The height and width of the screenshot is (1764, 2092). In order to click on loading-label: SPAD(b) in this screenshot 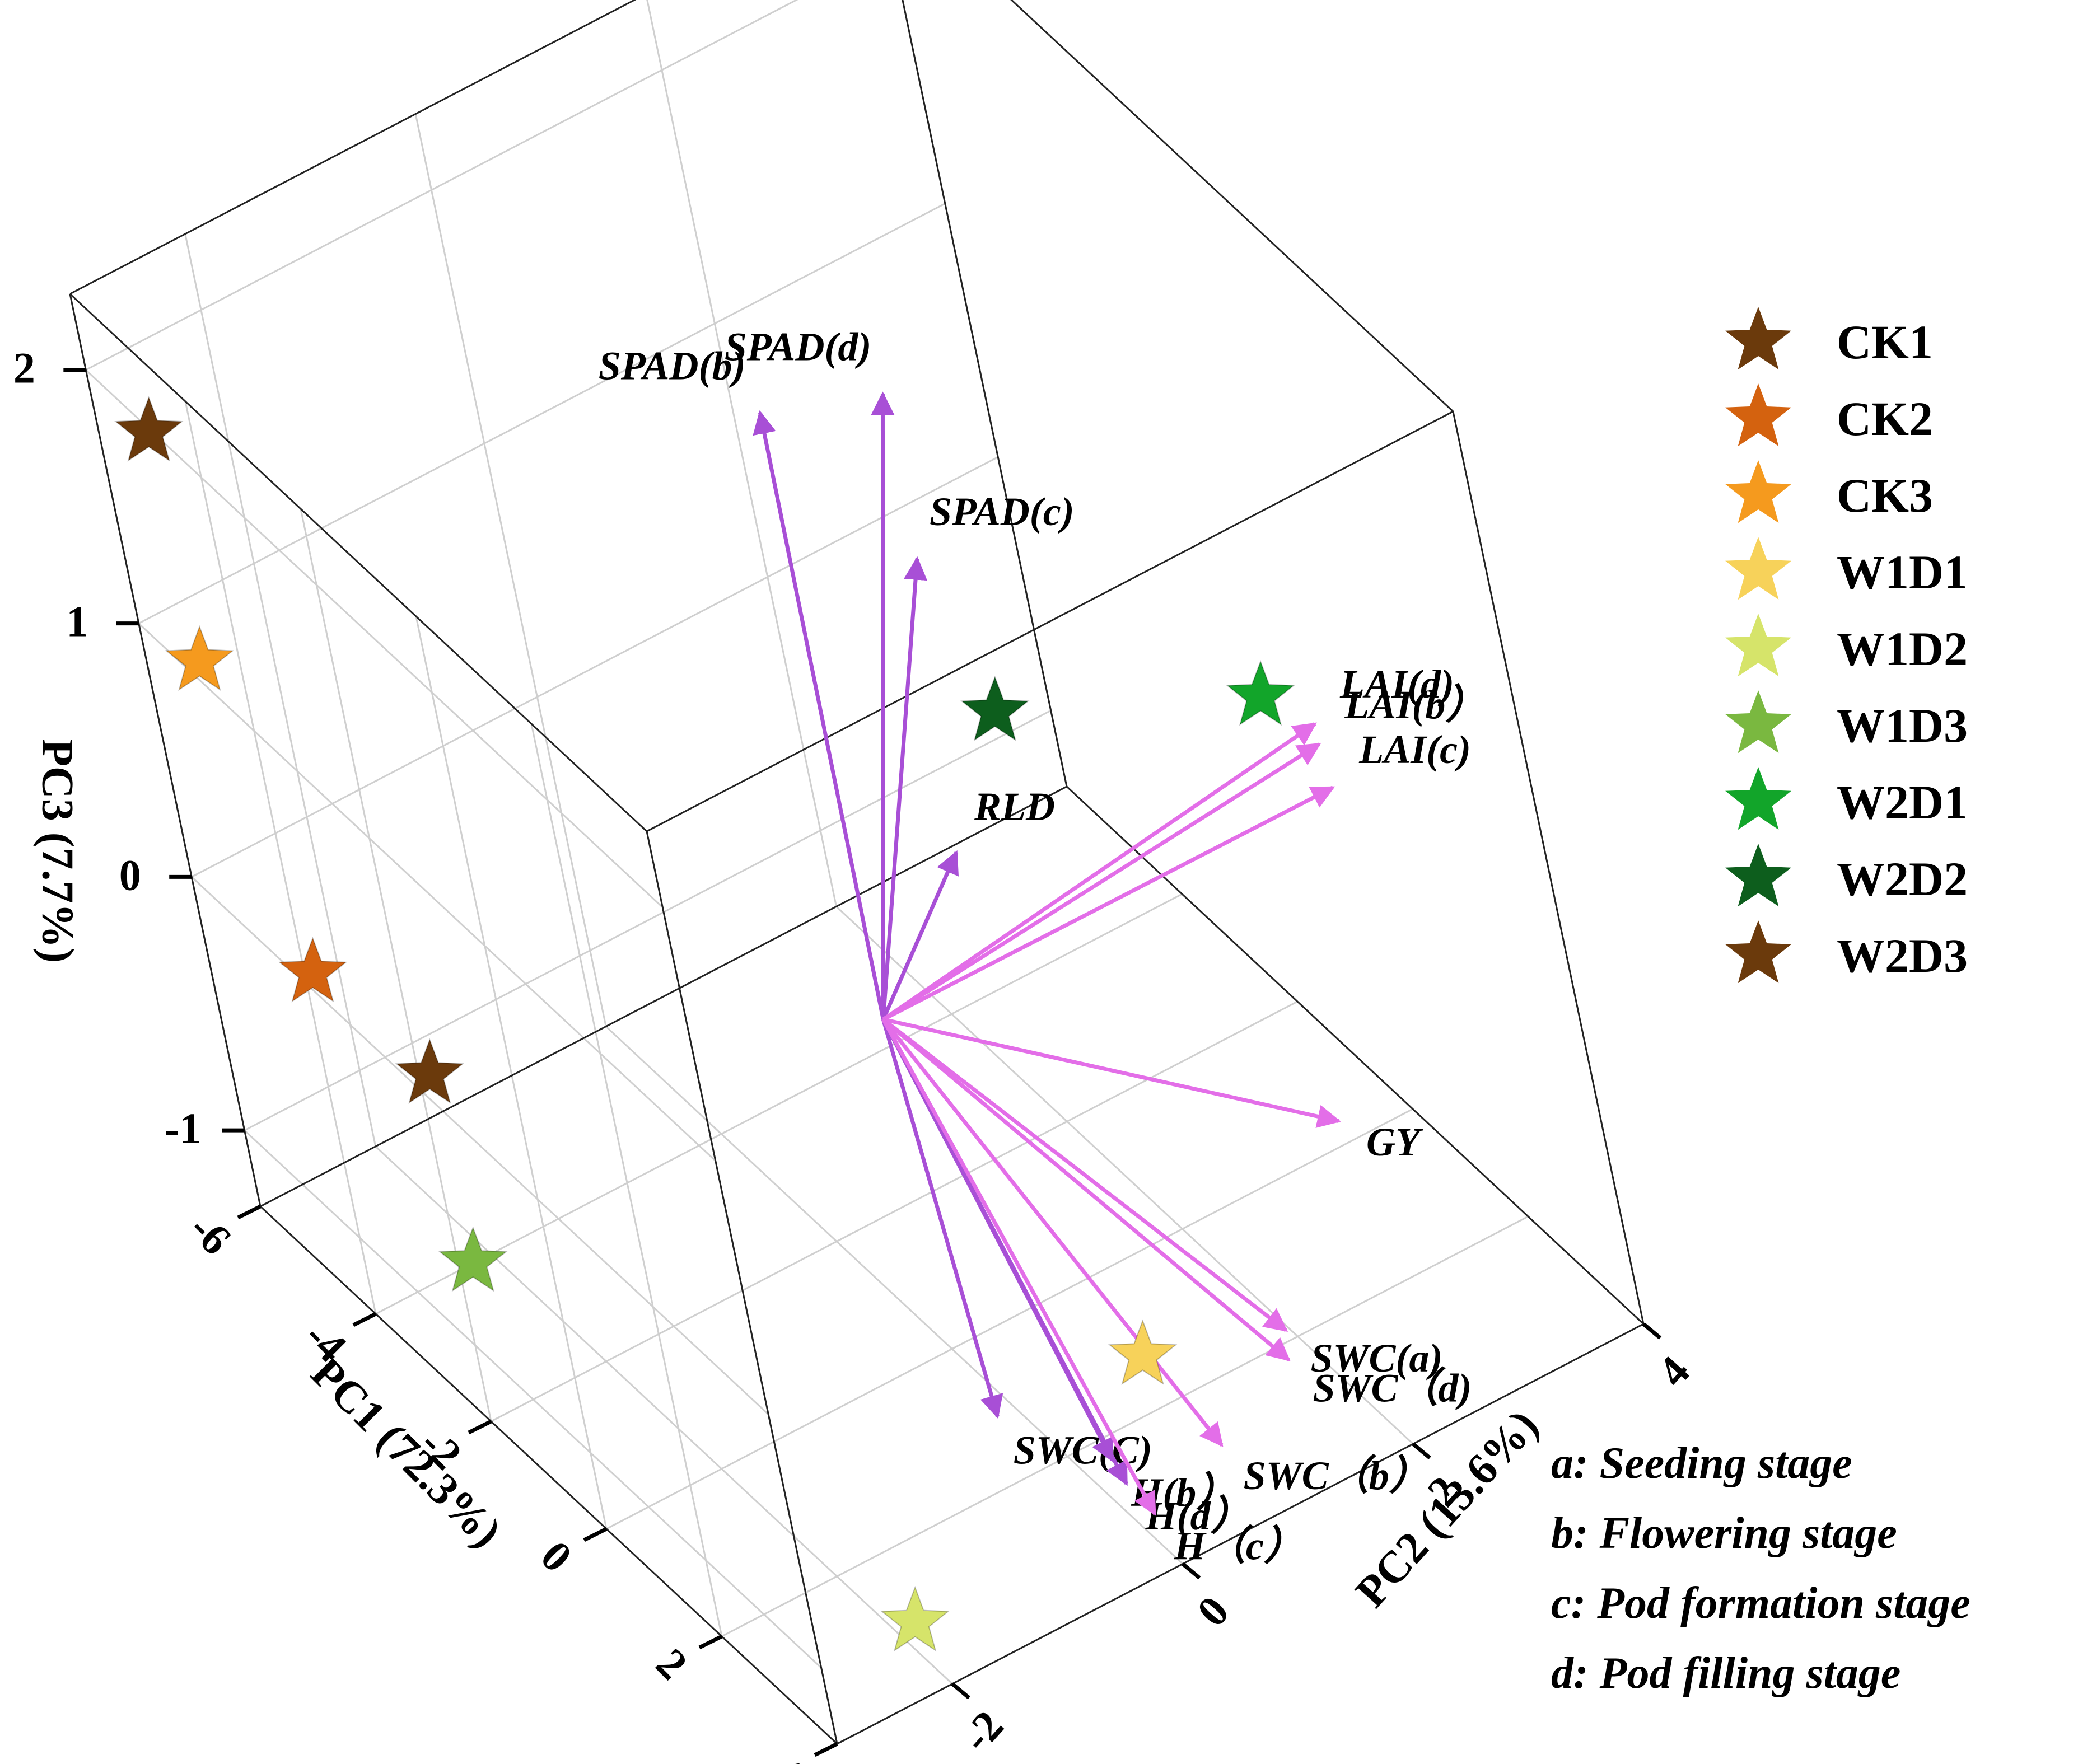, I will do `click(672, 366)`.